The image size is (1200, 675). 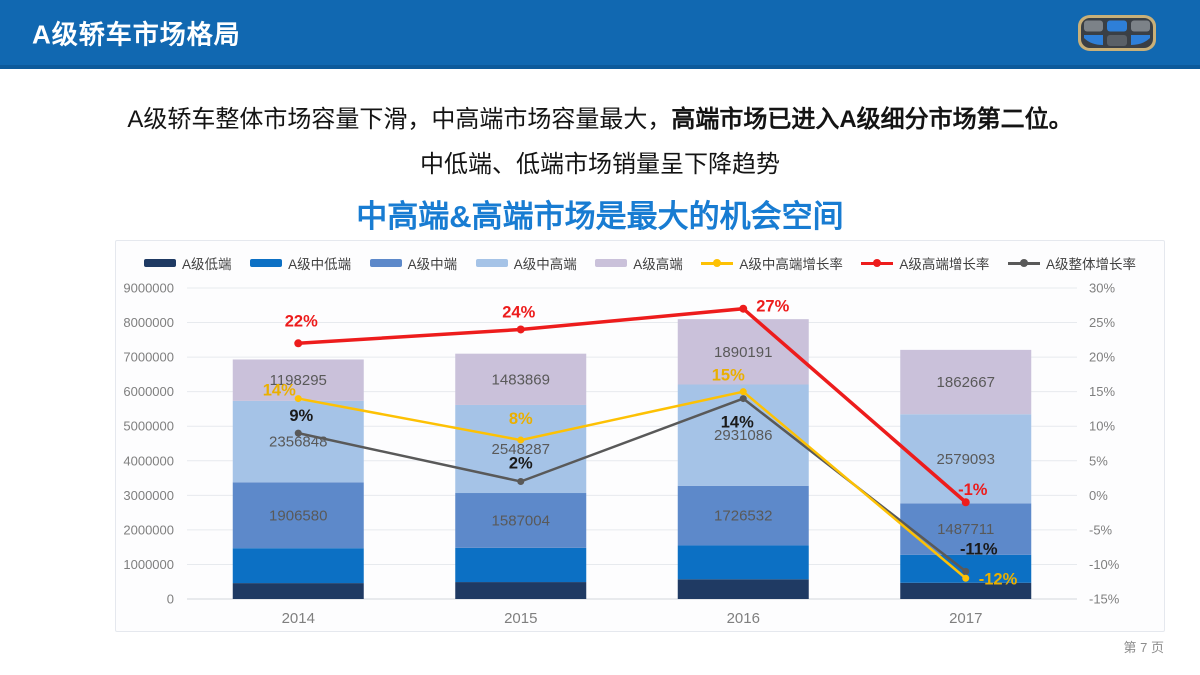 What do you see at coordinates (1143, 647) in the screenshot?
I see `page-number: 第 7 页` at bounding box center [1143, 647].